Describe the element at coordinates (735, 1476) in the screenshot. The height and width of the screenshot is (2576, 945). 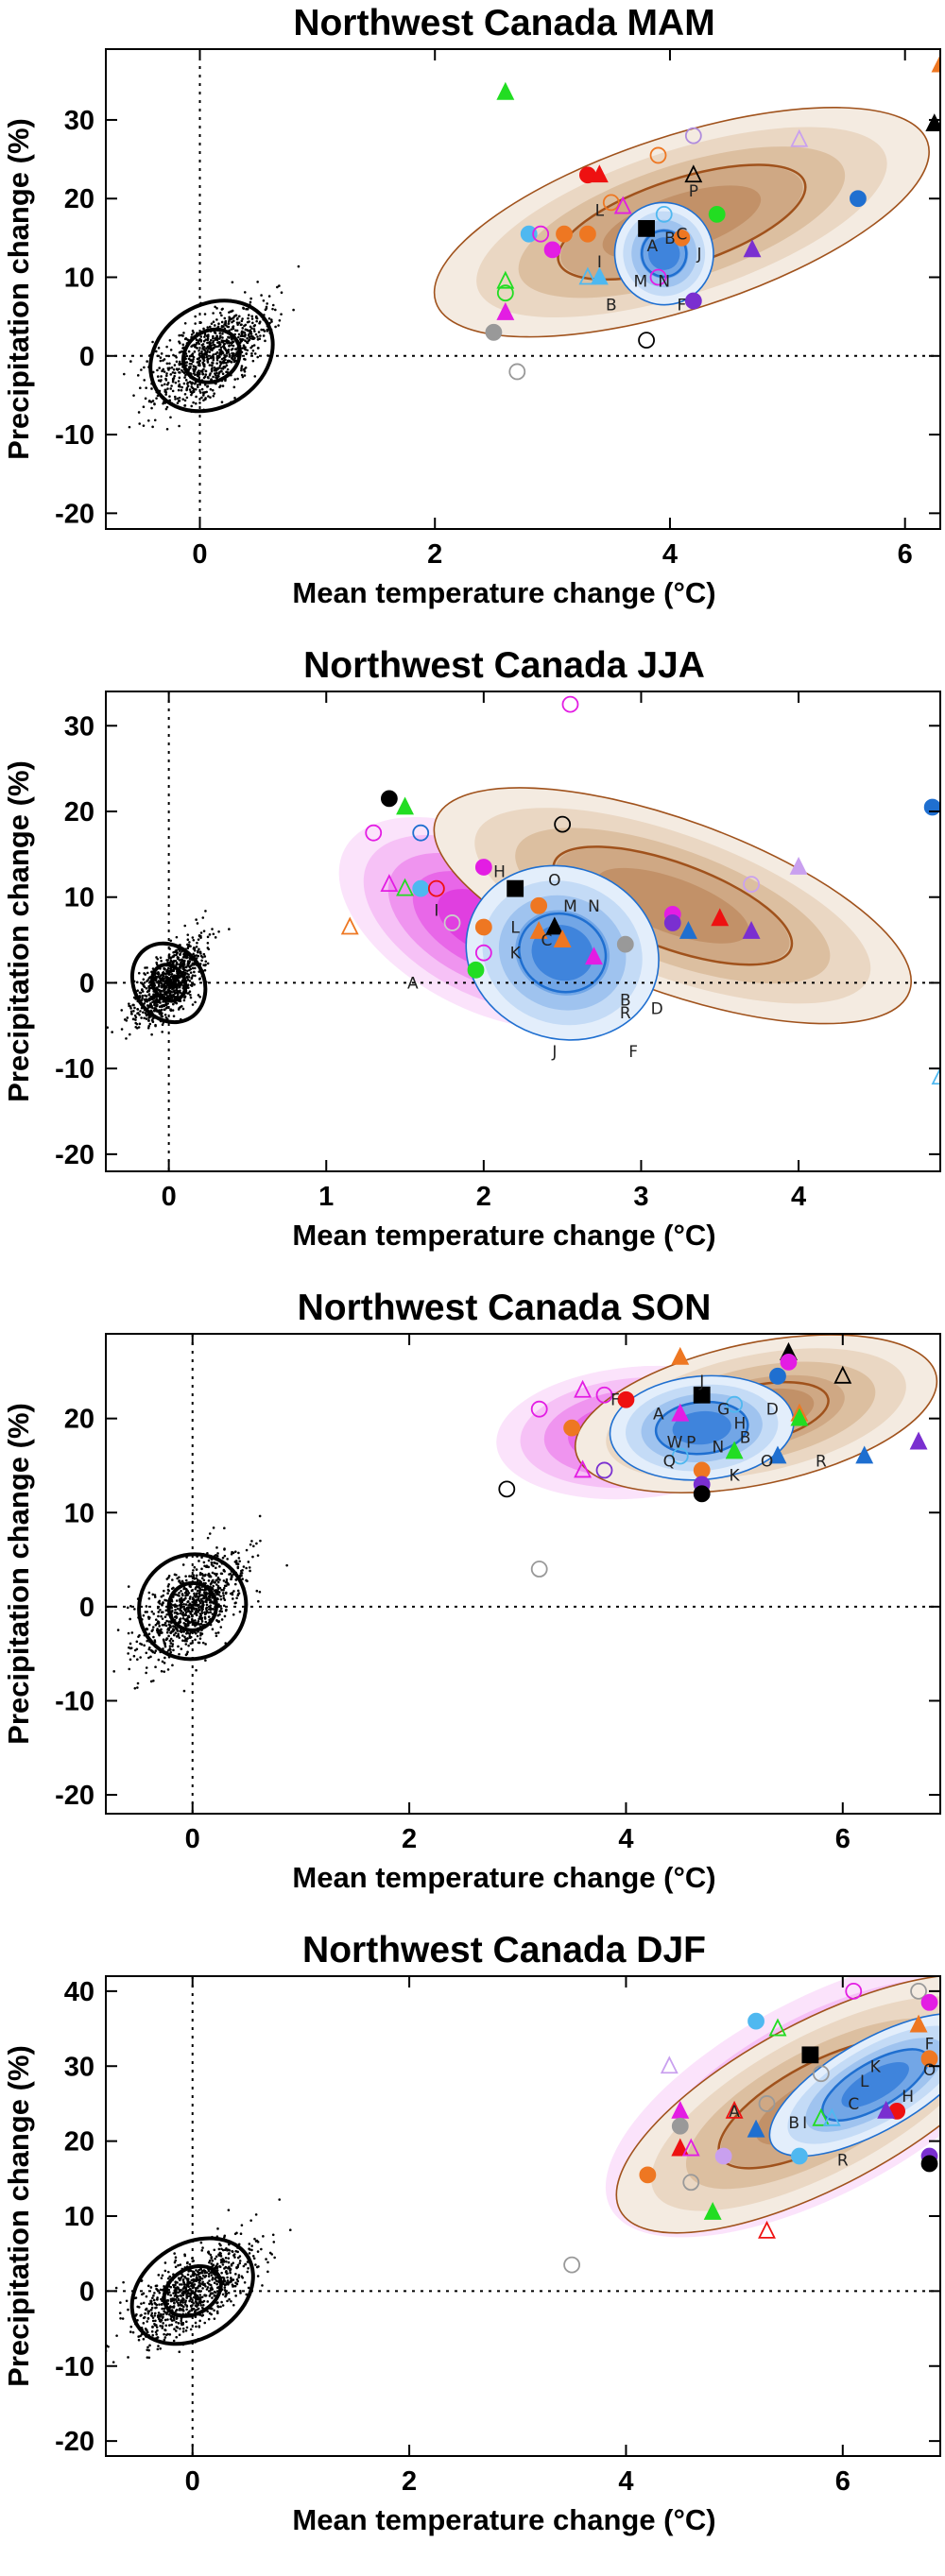
I see `model-letter: K` at that location.